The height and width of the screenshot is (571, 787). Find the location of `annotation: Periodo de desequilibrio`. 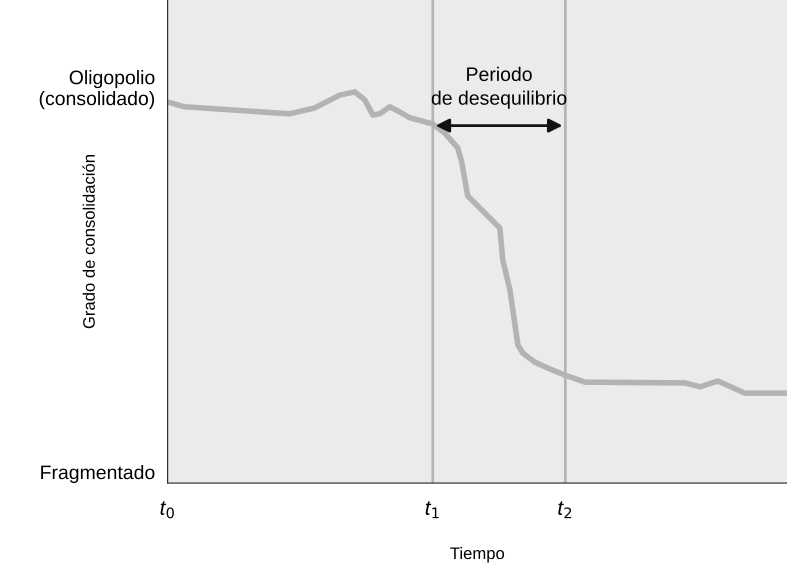

annotation: Periodo de desequilibrio is located at coordinates (499, 87).